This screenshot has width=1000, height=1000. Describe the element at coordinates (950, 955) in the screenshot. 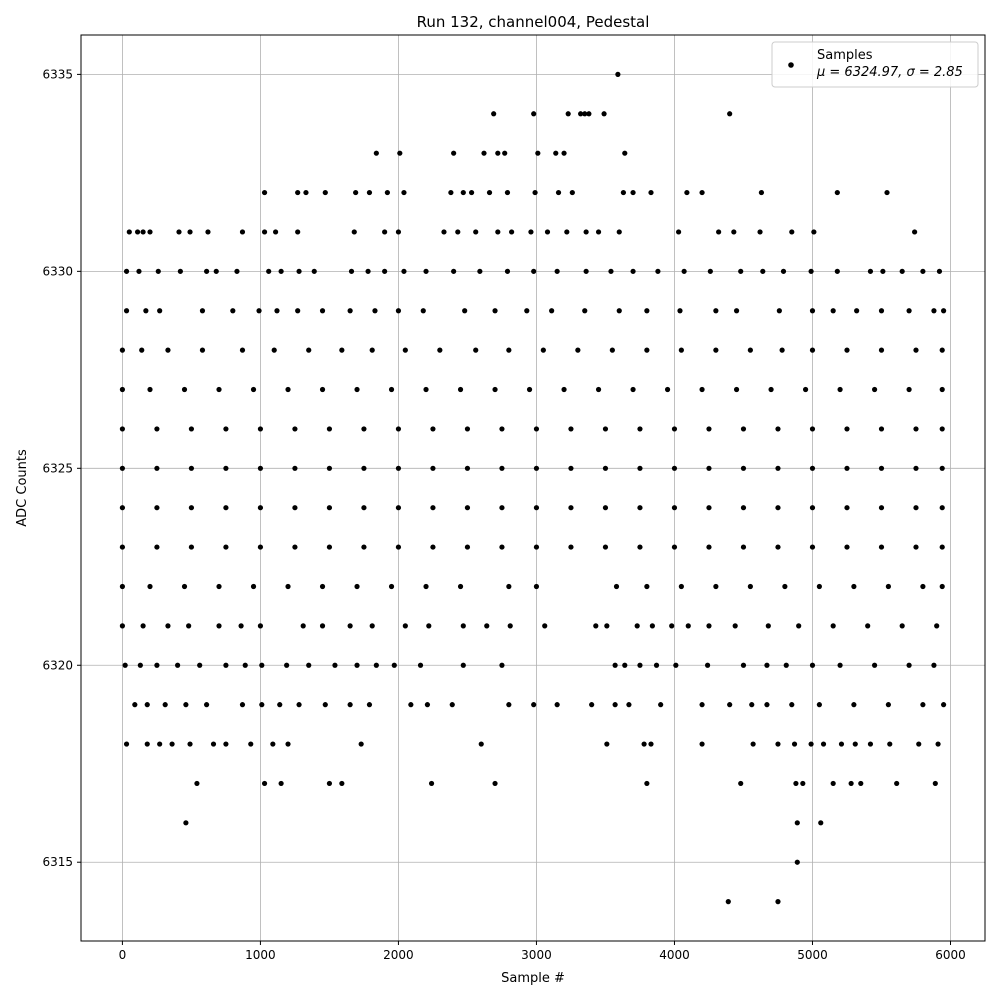

I see `x-tick-label: 6000` at that location.